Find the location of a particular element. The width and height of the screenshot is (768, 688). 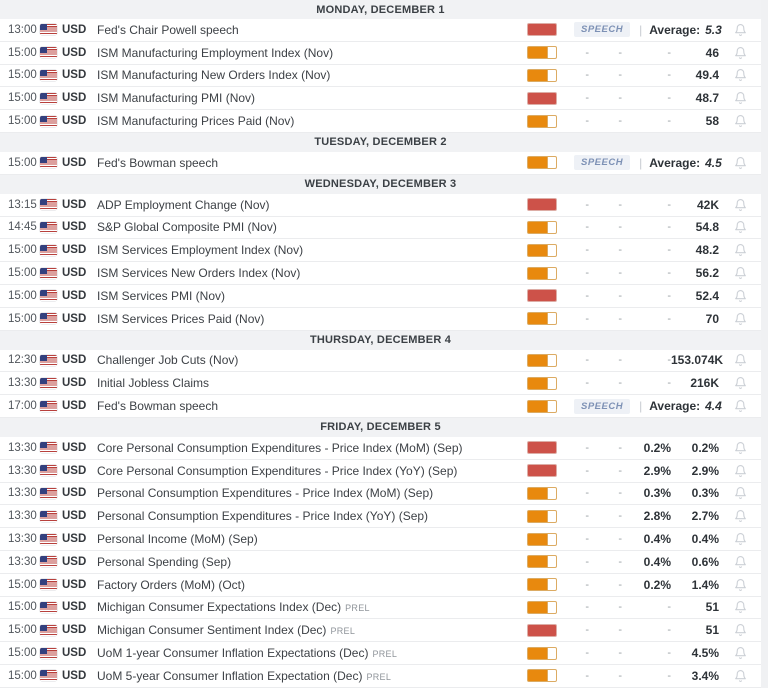

event-name: ISM Manufacturing New Orders Index (Nov) is located at coordinates (214, 75).